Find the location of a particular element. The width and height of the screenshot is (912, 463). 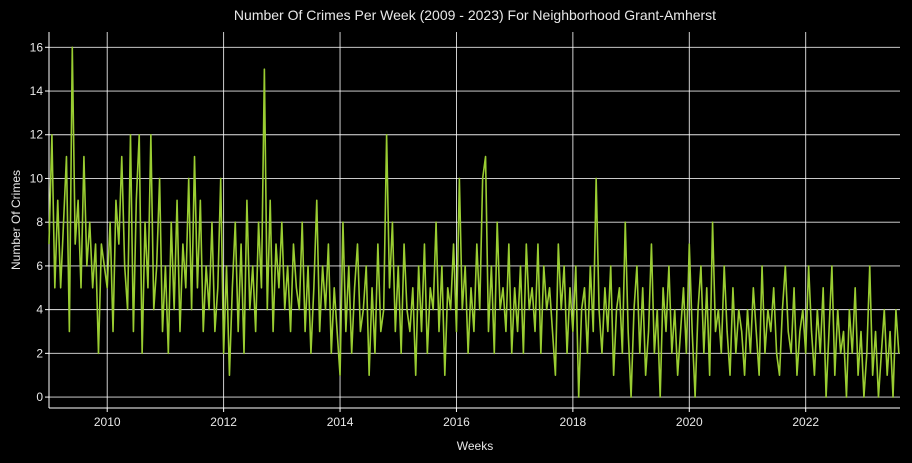

y-tick-label: 8 is located at coordinates (39, 222).